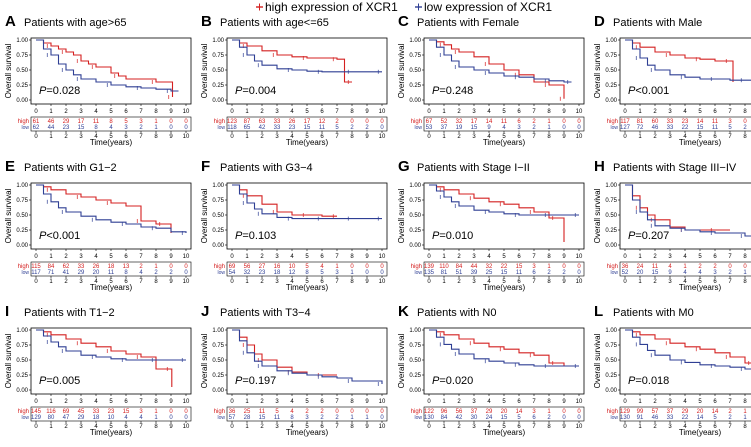  Describe the element at coordinates (648, 381) in the screenshot. I see `p-value: P=0.018` at that location.